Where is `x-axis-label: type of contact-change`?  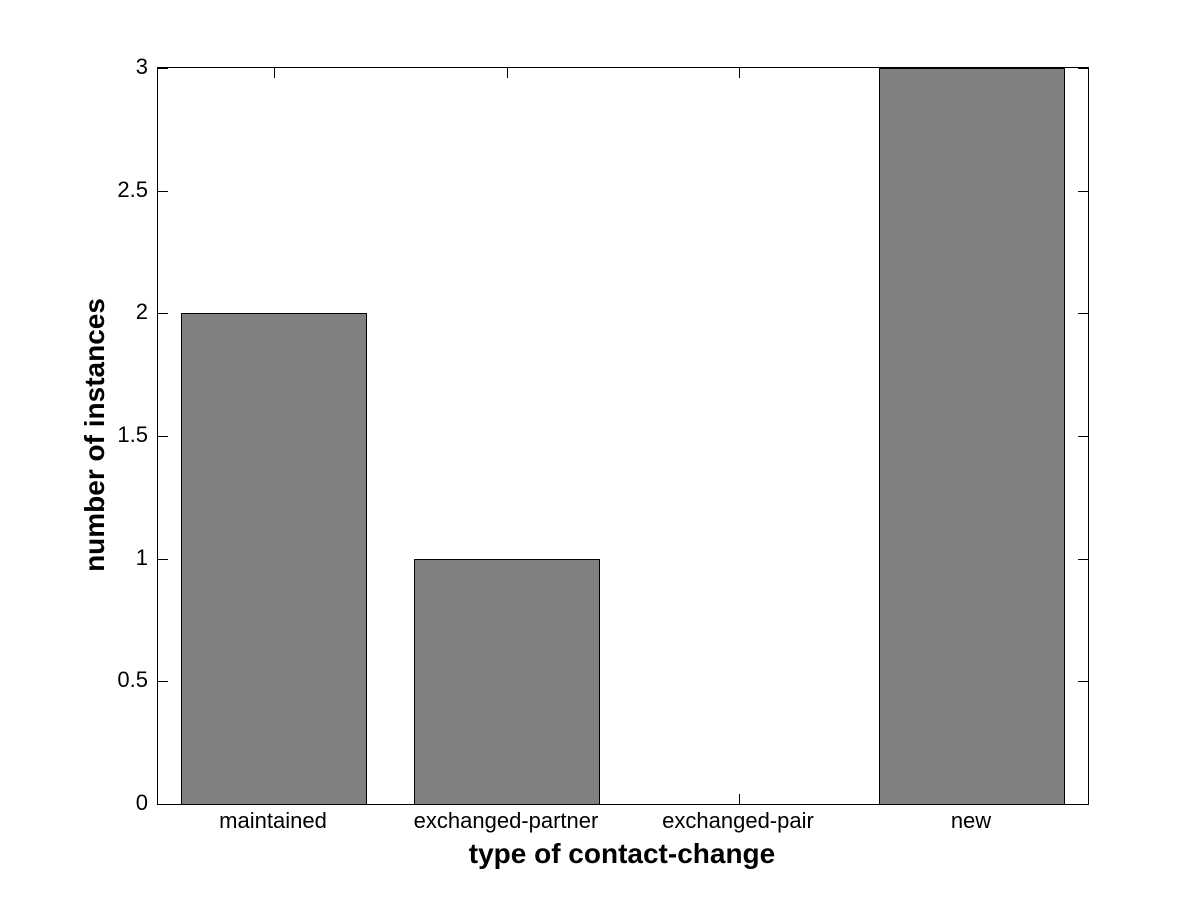
x-axis-label: type of contact-change is located at coordinates (622, 853).